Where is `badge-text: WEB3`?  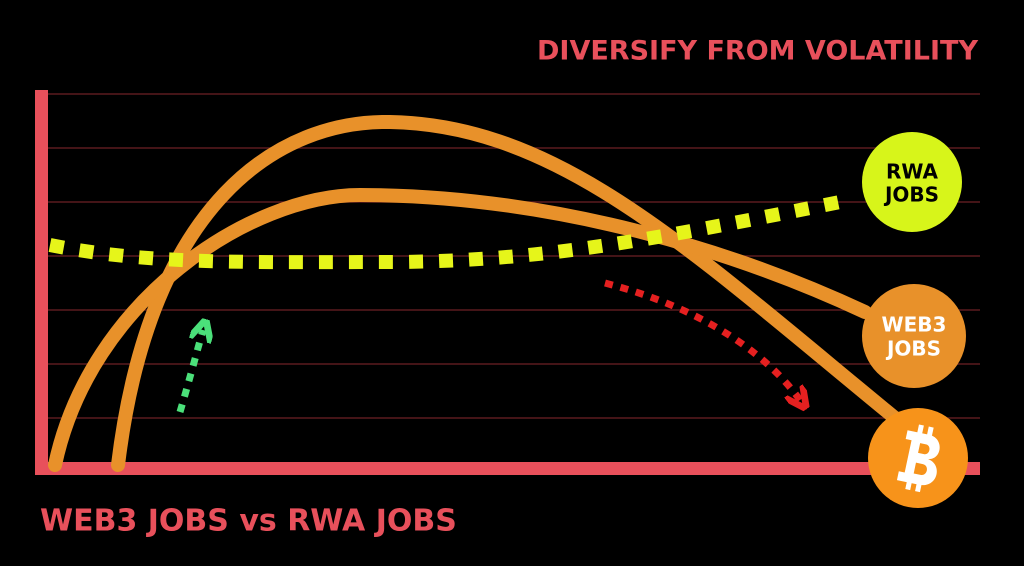
badge-text: WEB3 is located at coordinates (914, 325).